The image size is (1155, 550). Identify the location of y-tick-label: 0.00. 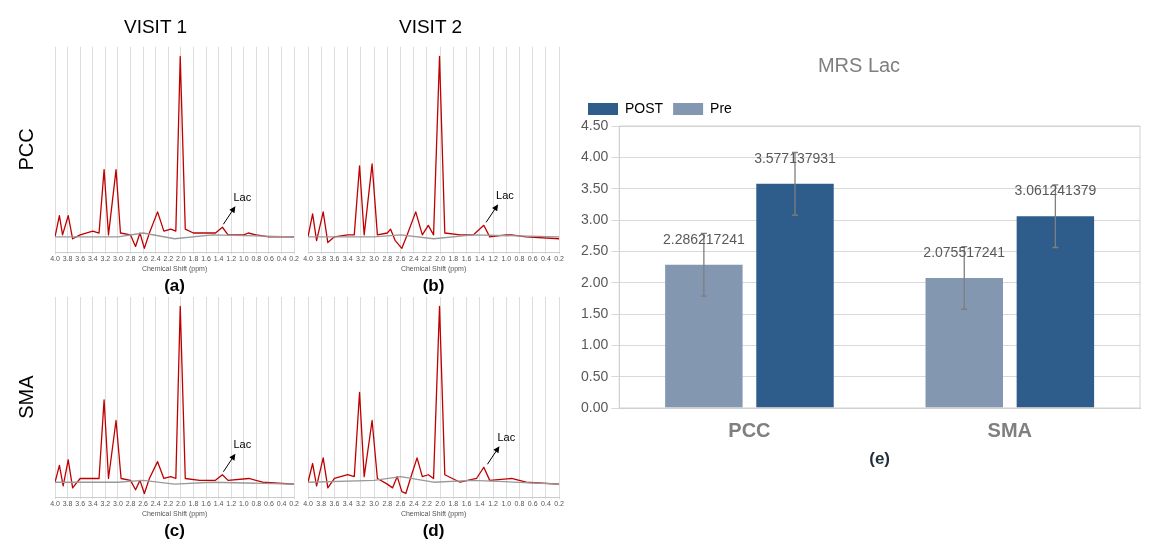
(595, 406).